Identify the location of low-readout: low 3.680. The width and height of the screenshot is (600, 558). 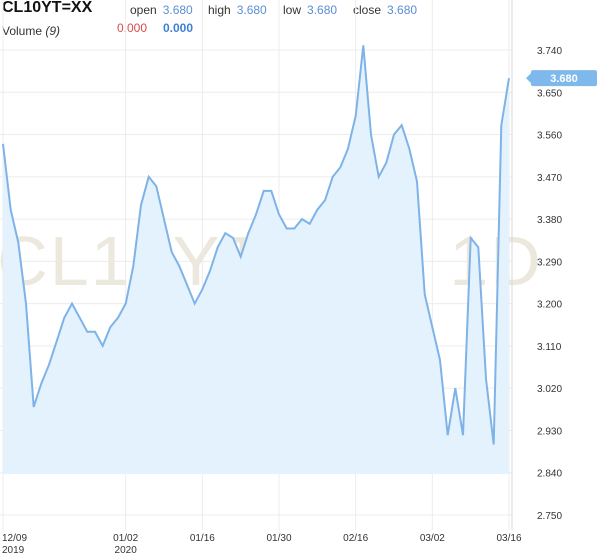
(310, 10).